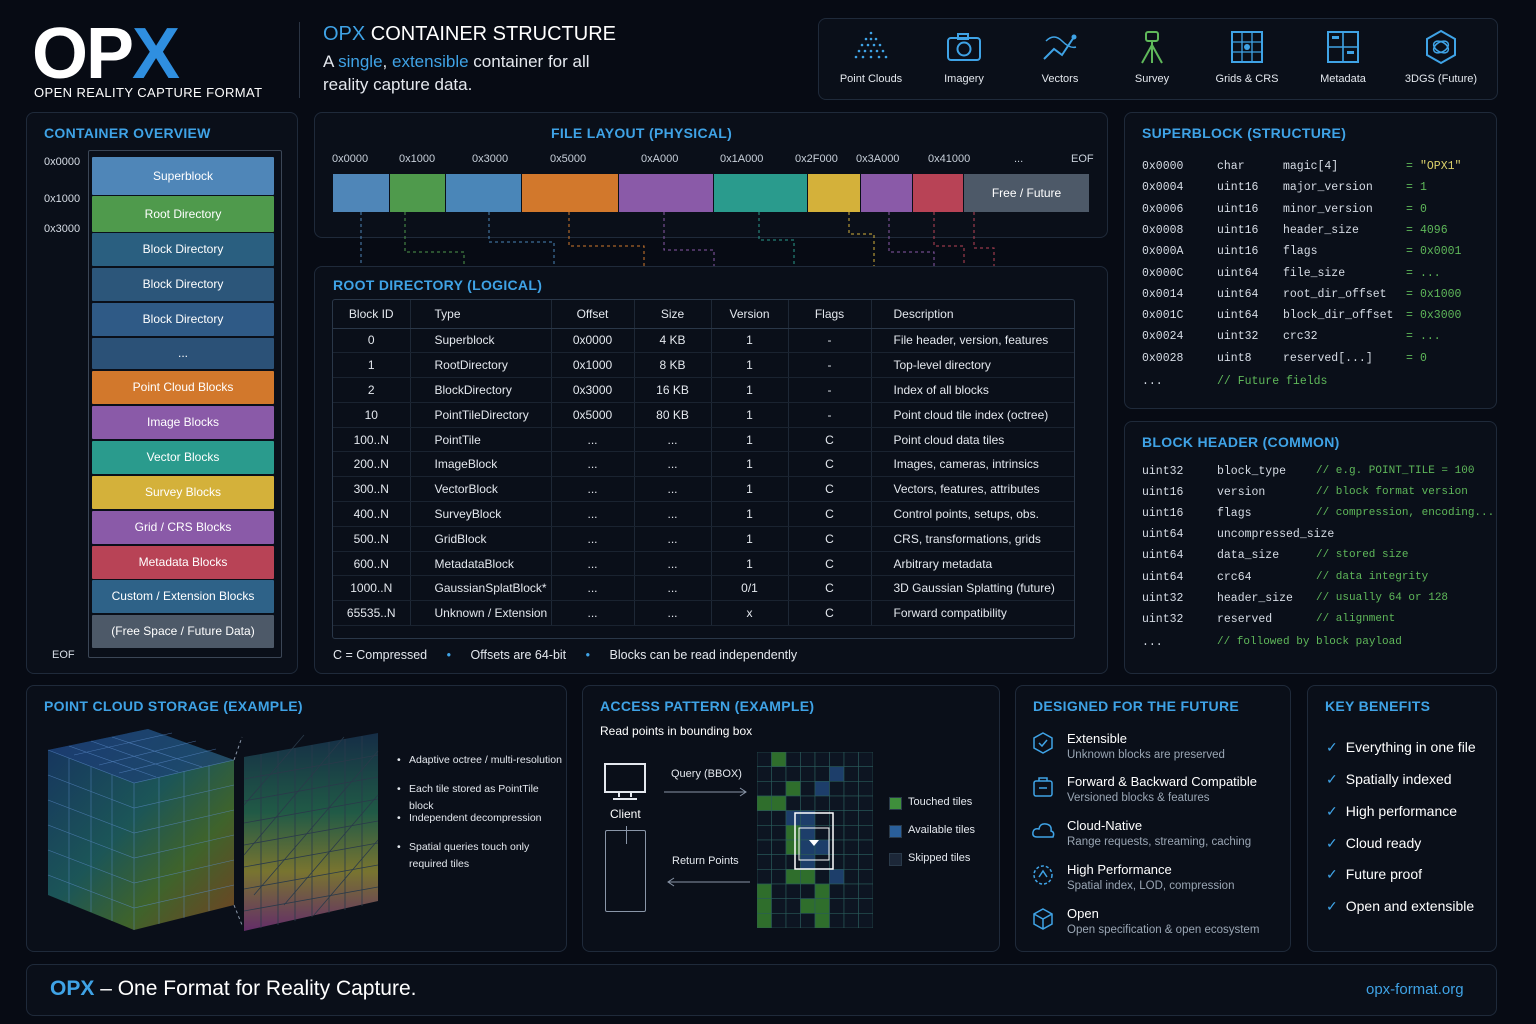  Describe the element at coordinates (972, 464) in the screenshot. I see `table-cell: Images, cameras, intrinsics` at that location.